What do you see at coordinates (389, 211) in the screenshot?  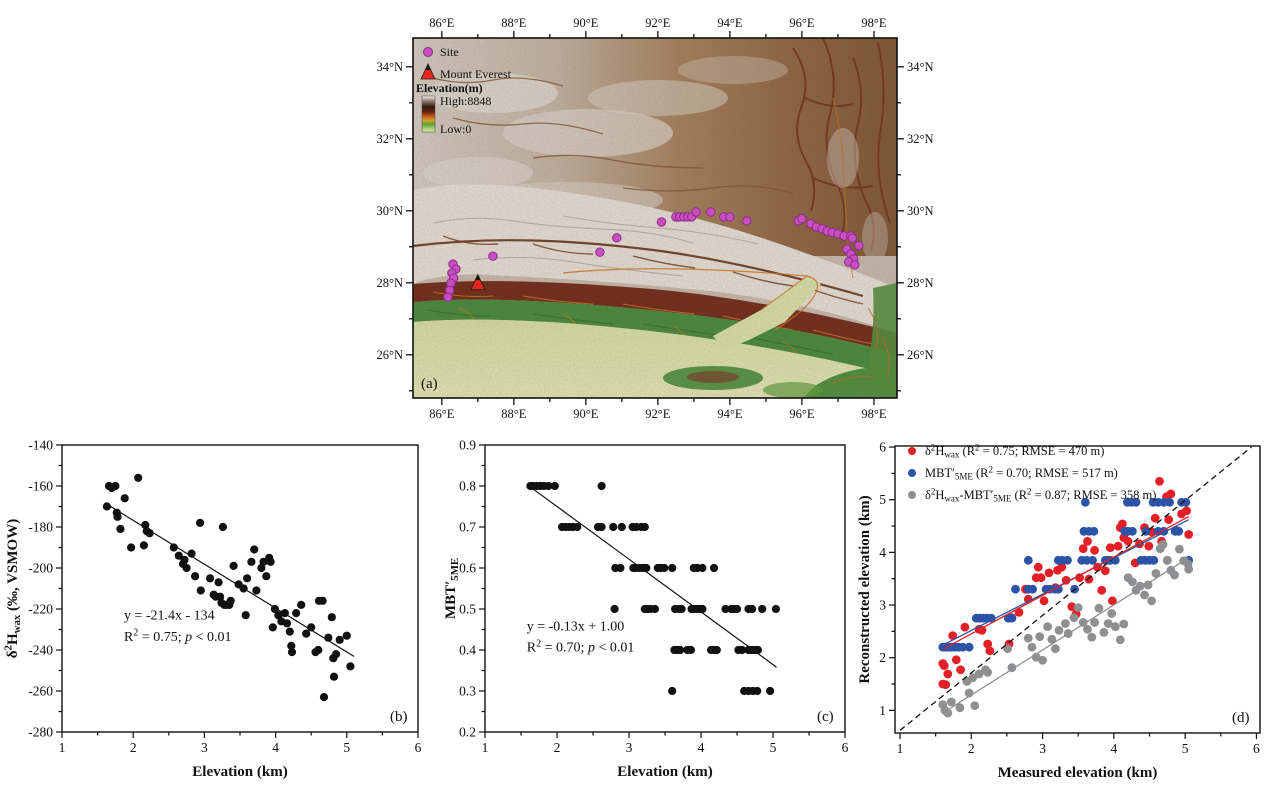 I see `map-lat-label: 30°N` at bounding box center [389, 211].